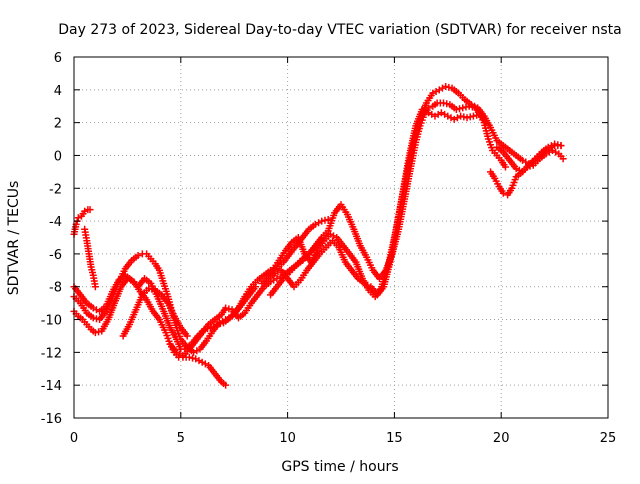 The height and width of the screenshot is (484, 640). I want to click on y-tick-label: -16, so click(51, 419).